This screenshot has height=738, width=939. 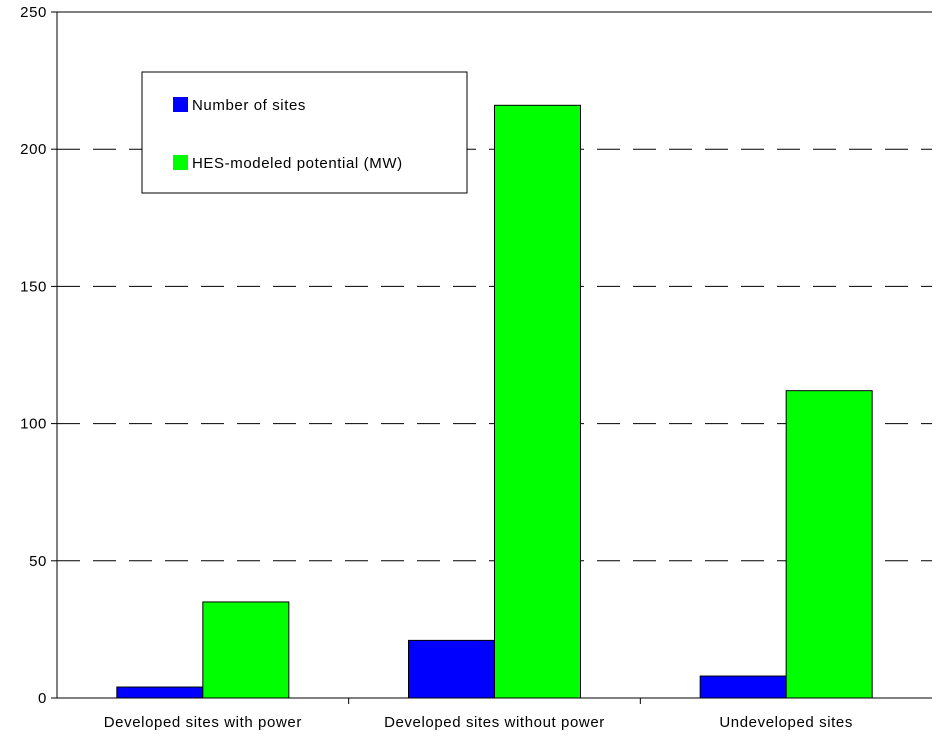 I want to click on x-tick-label: Developed sites without power, so click(x=494, y=722).